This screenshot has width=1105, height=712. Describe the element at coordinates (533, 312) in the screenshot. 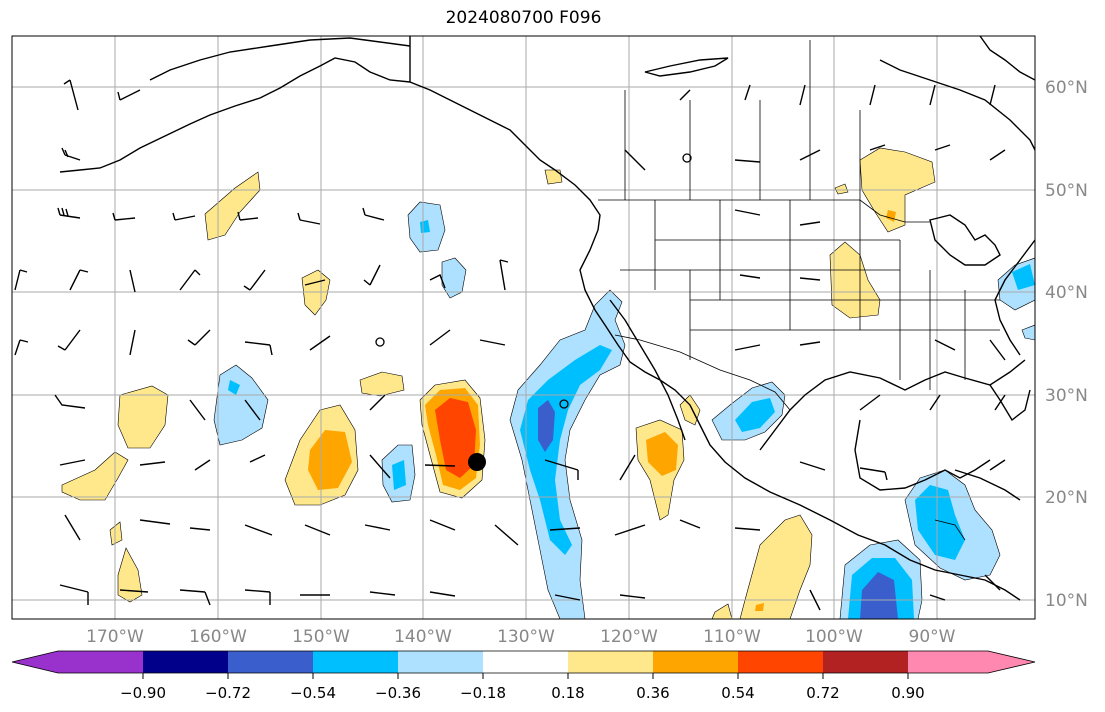

I see `calm-markers` at that location.